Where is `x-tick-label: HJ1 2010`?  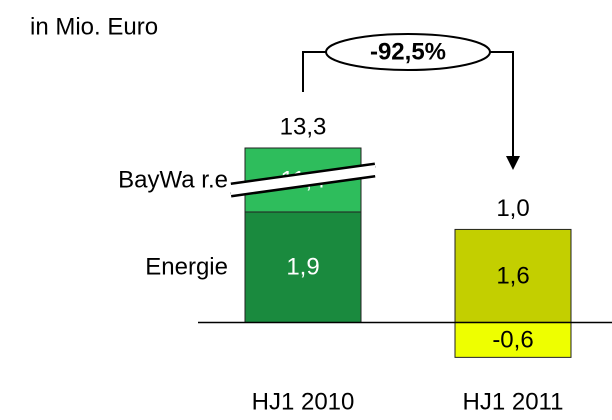
x-tick-label: HJ1 2010 is located at coordinates (303, 401).